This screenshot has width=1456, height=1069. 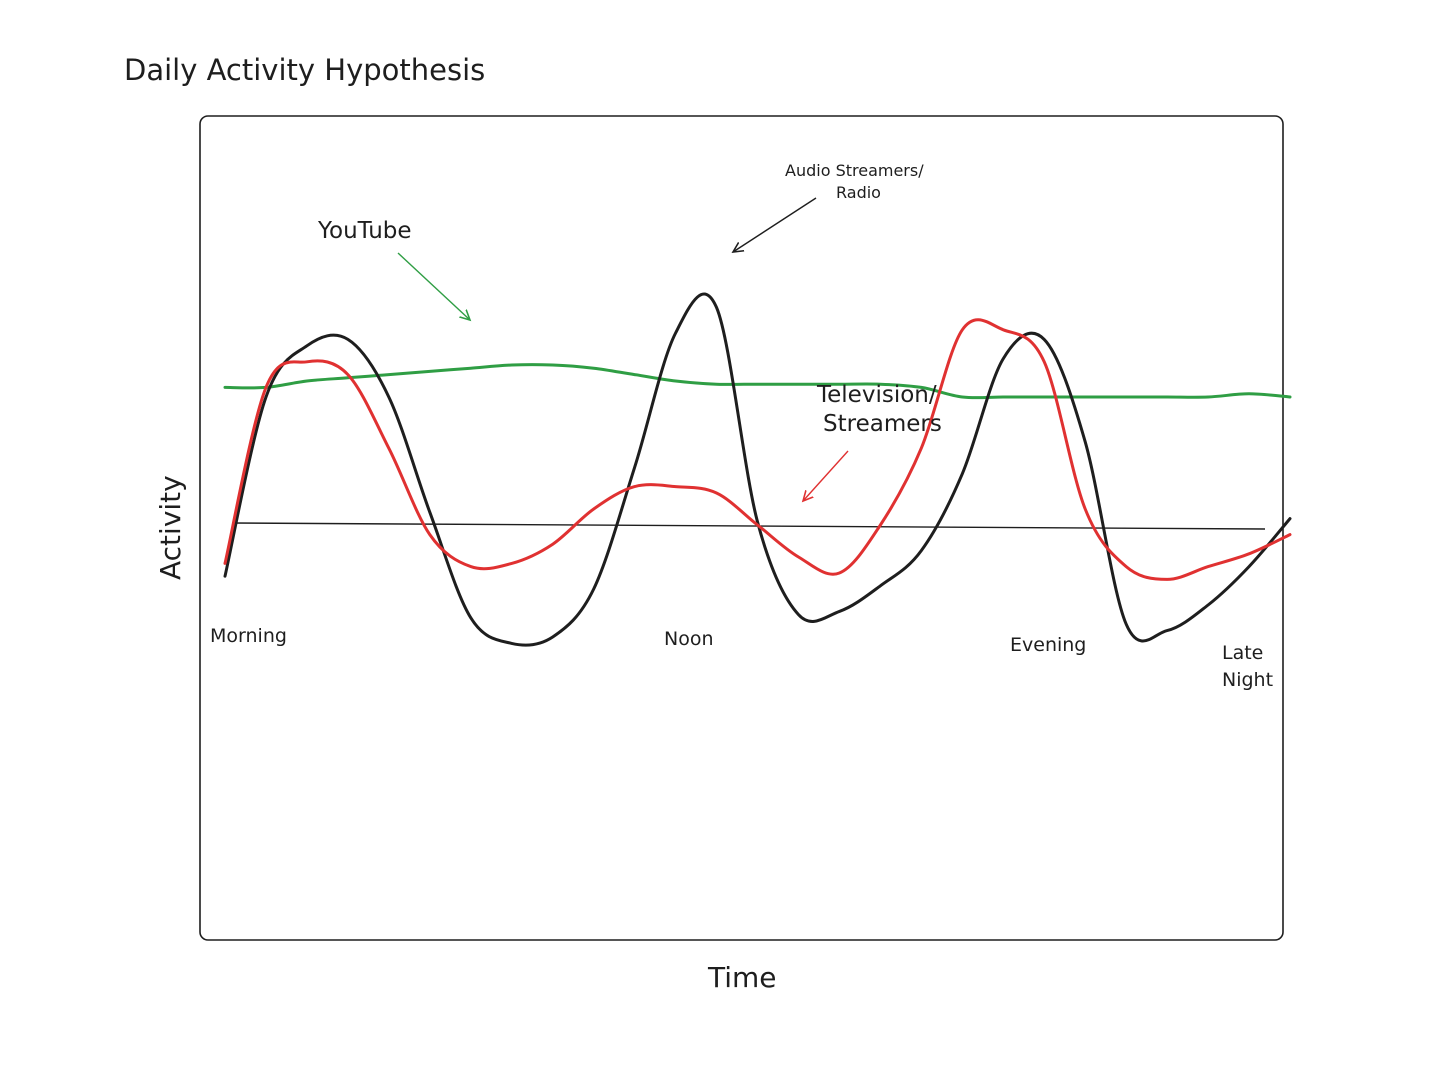 I want to click on x-tick-label-morning: Morning, so click(x=248, y=636).